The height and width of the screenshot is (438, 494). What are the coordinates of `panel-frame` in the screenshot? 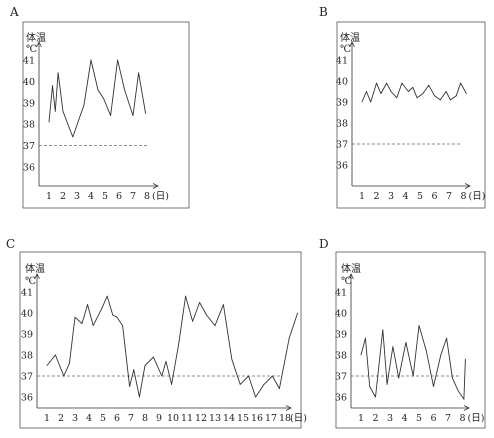 It's located at (411, 115).